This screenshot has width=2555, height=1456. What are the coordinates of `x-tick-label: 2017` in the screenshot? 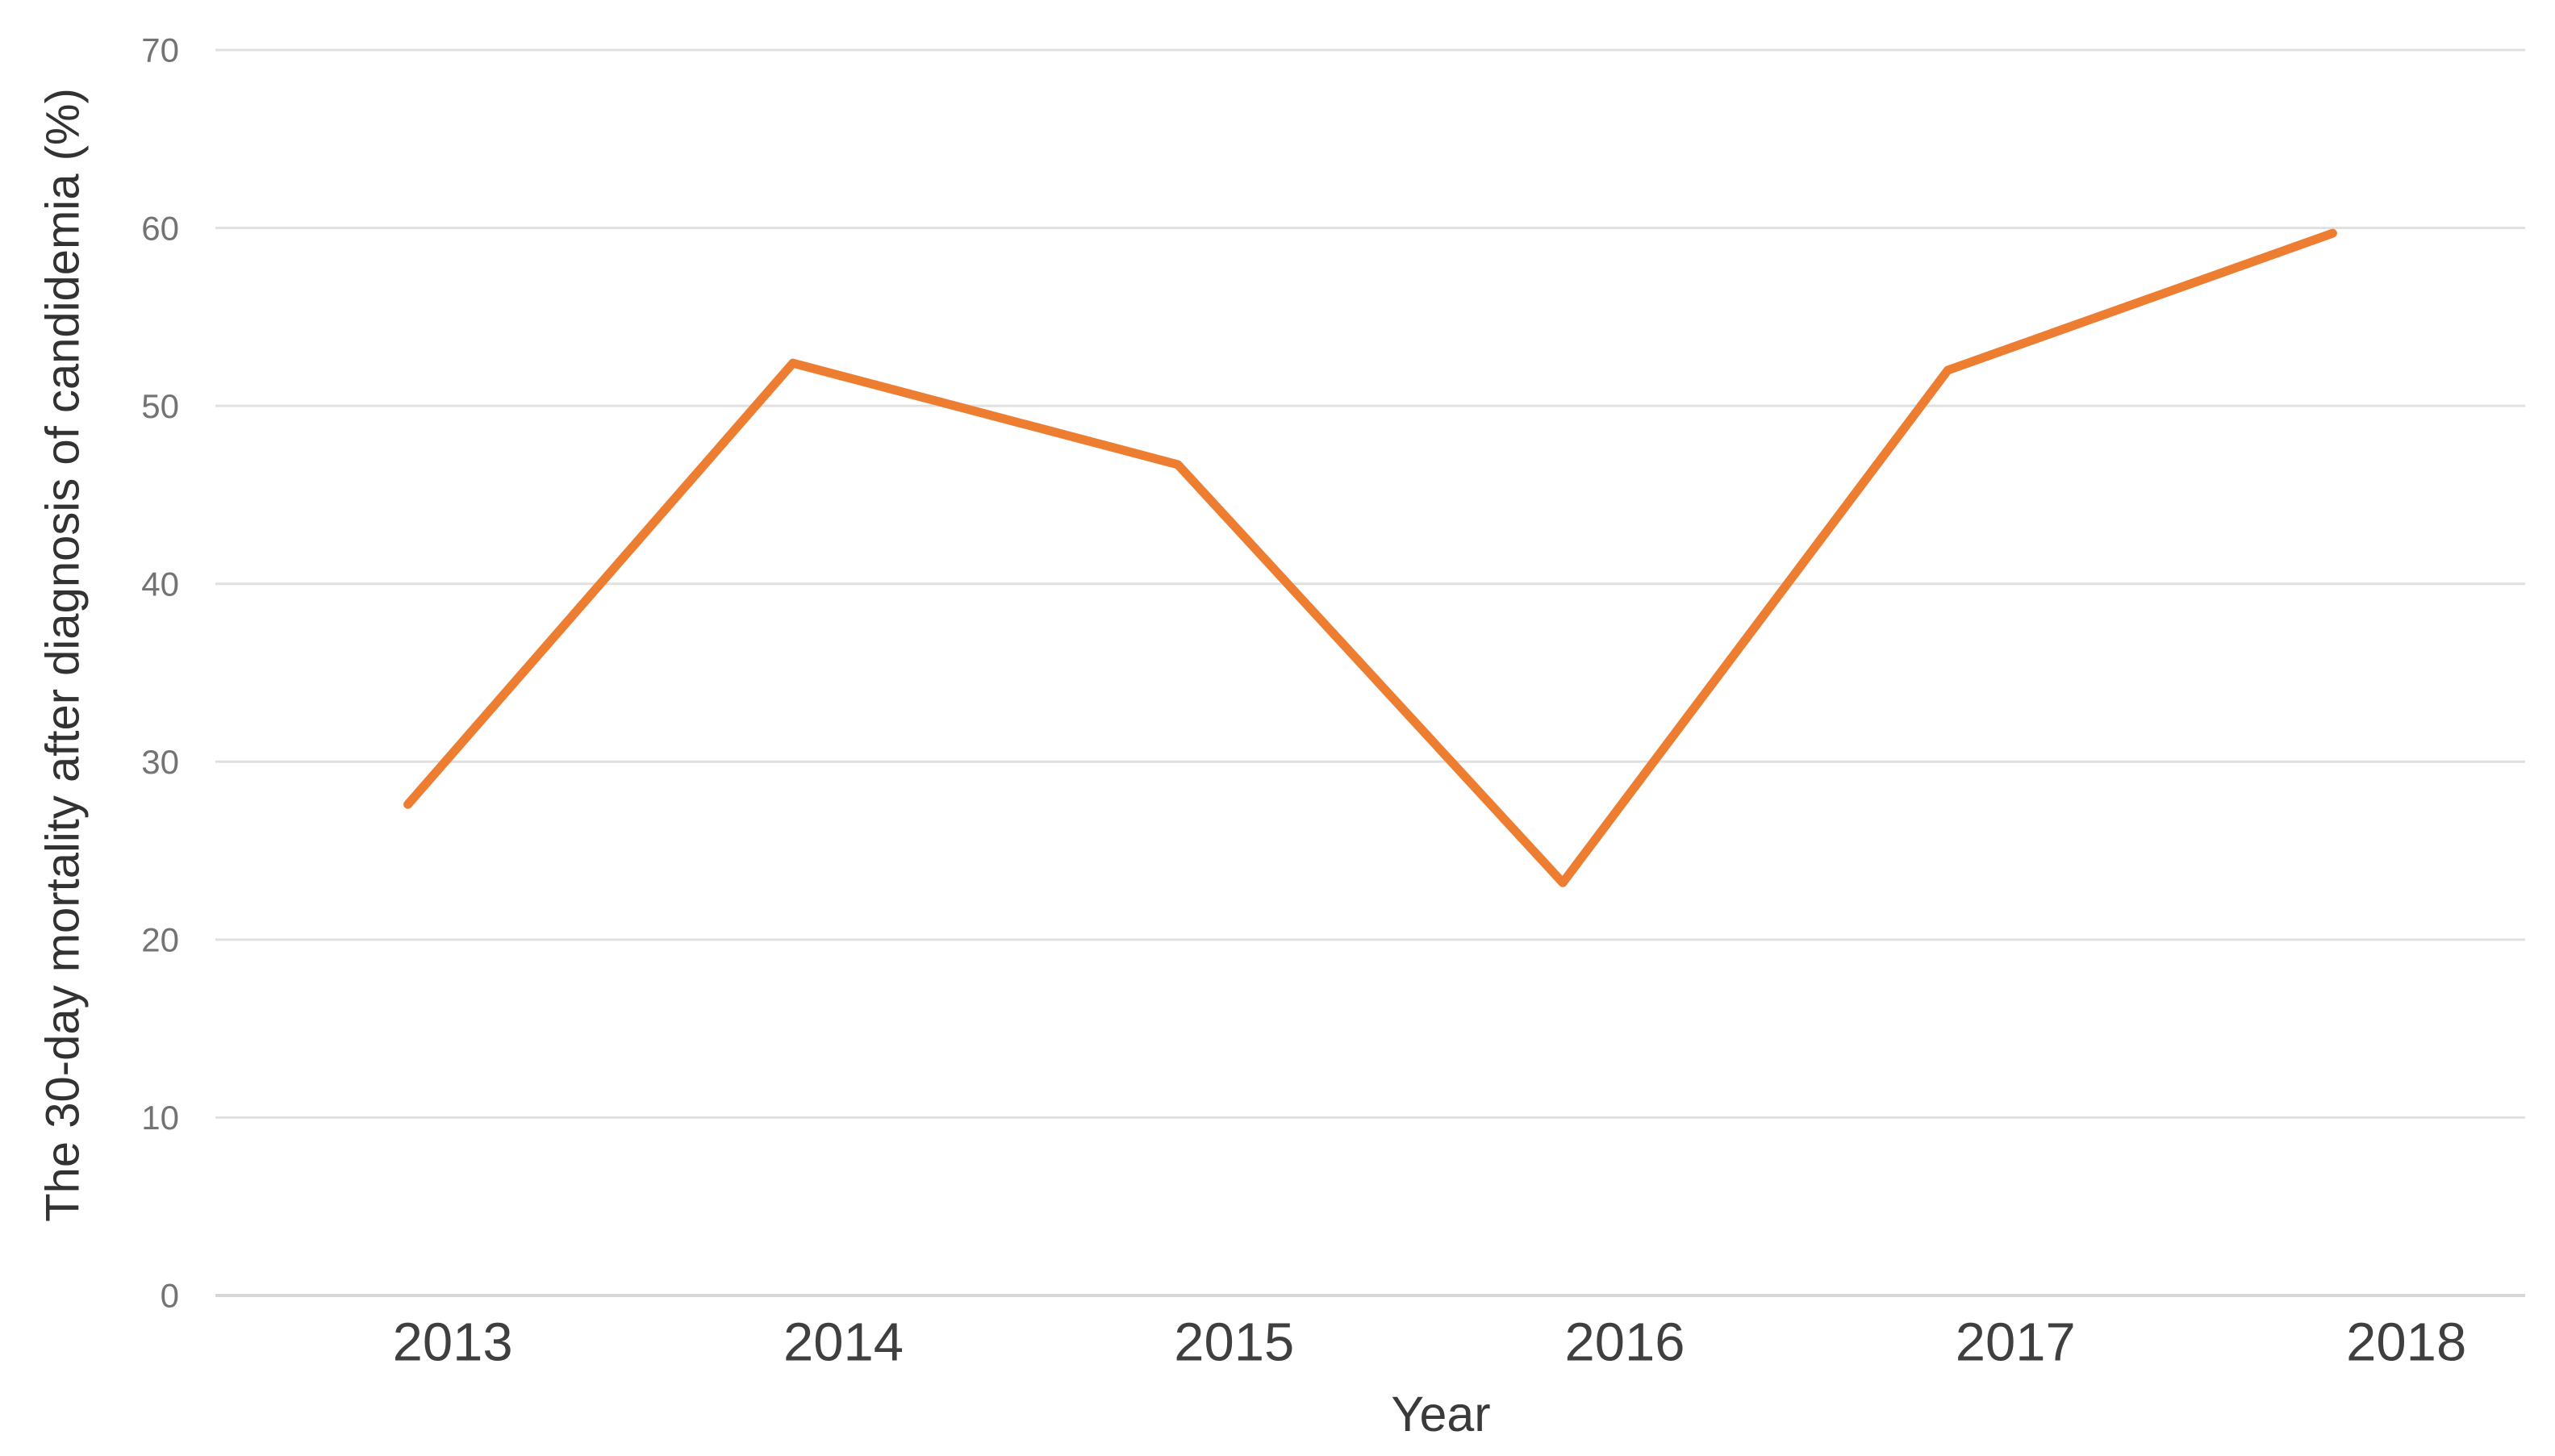 It's located at (2016, 1342).